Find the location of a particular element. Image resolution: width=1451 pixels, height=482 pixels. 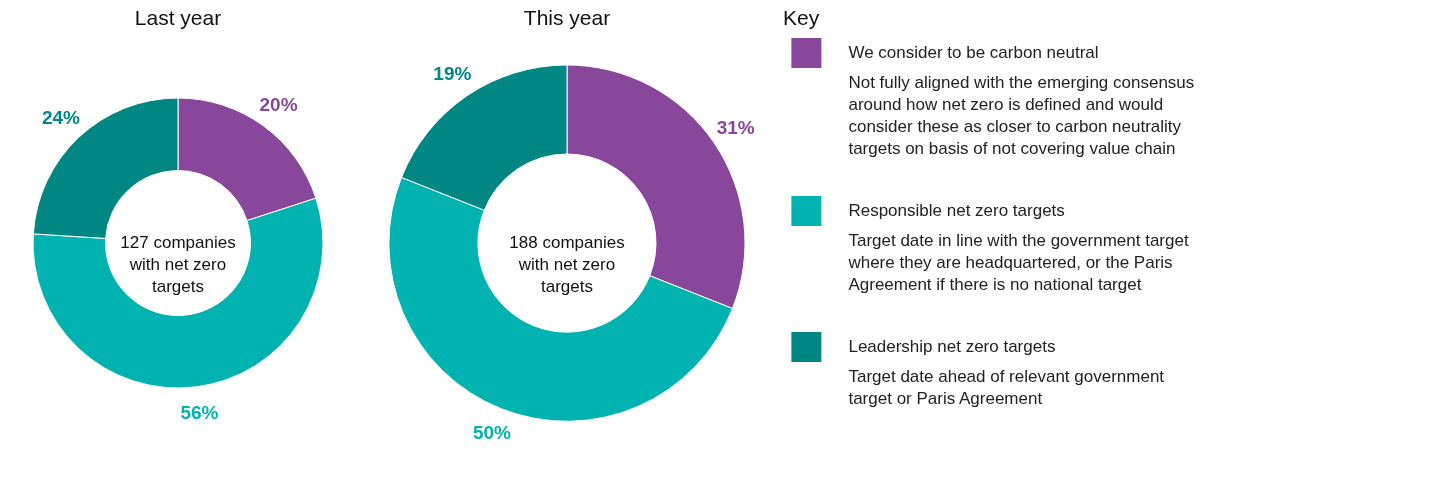

data-label: 24% is located at coordinates (61, 118).